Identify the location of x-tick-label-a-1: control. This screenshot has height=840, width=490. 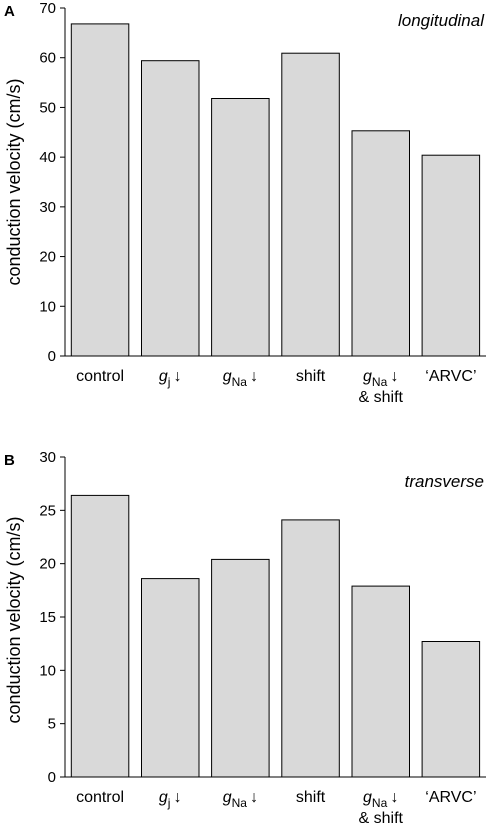
(100, 376).